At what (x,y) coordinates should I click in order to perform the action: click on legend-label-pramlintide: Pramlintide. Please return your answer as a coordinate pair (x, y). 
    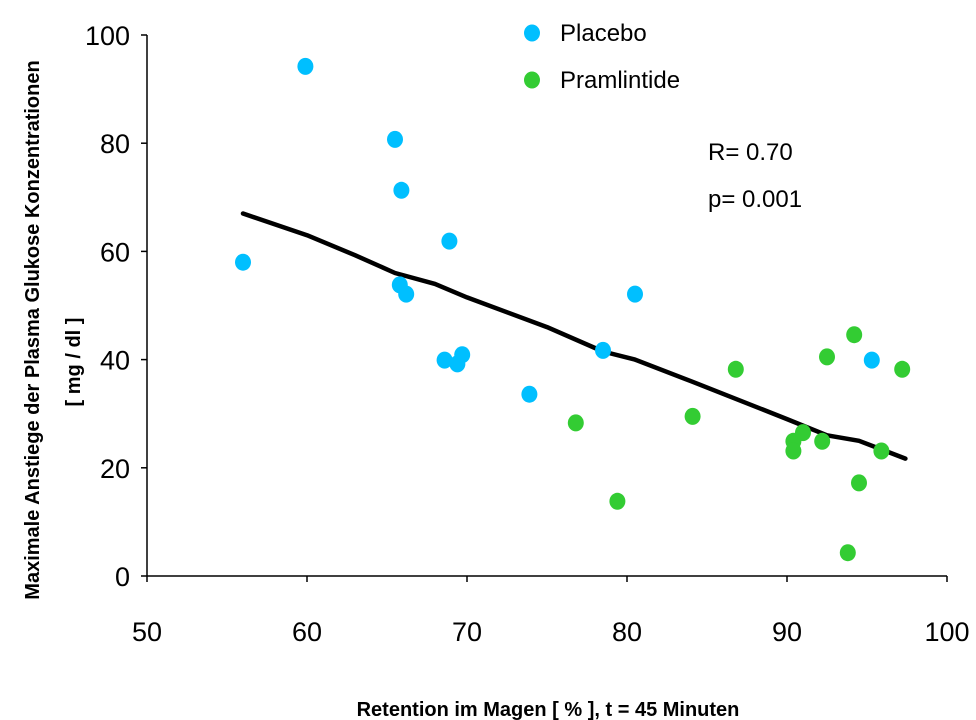
    Looking at the image, I should click on (620, 80).